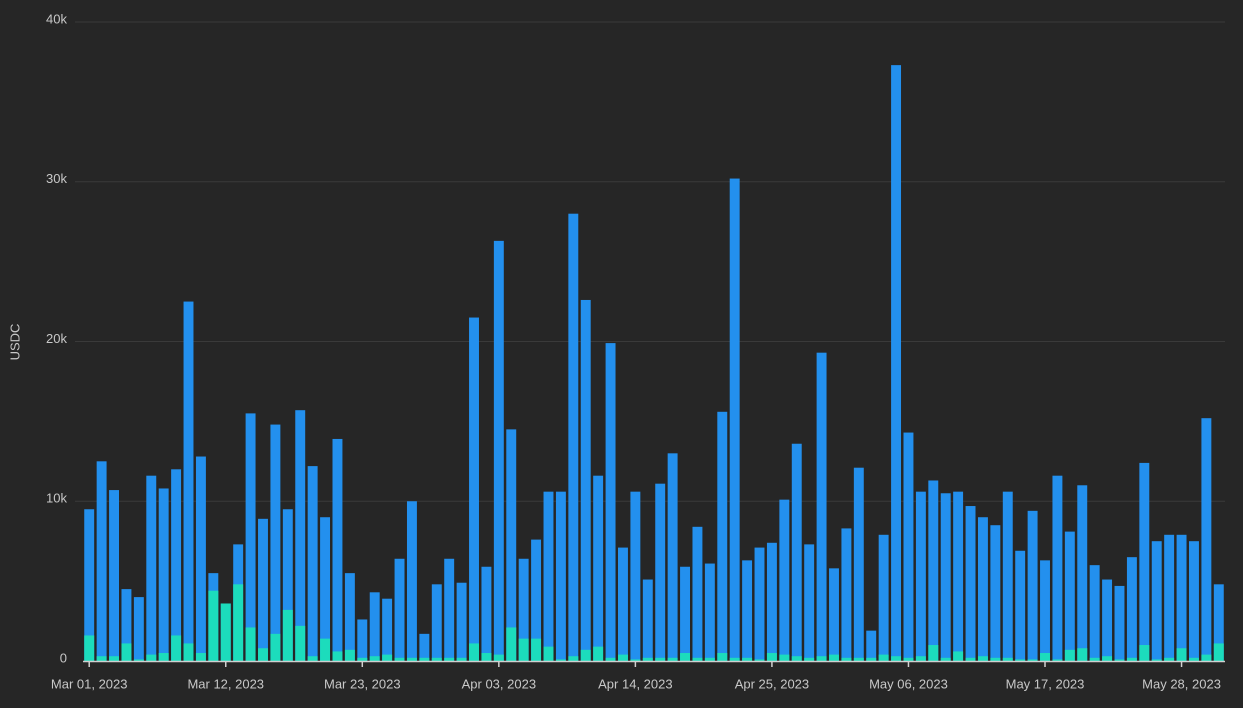 This screenshot has height=708, width=1243. Describe the element at coordinates (63, 657) in the screenshot. I see `y-tick-label: 0` at that location.